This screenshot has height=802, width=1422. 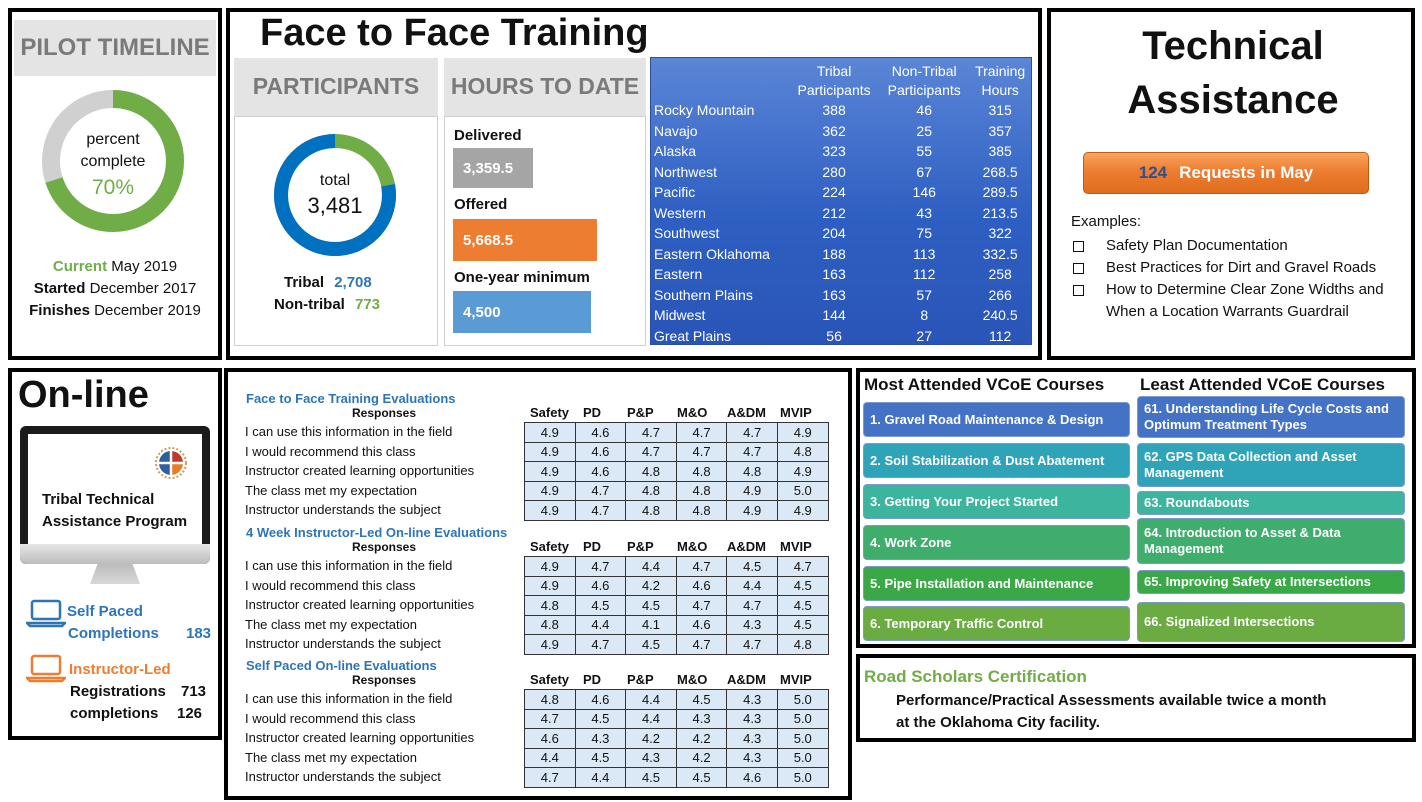 What do you see at coordinates (114, 713) in the screenshot?
I see `completions2-label: completions` at bounding box center [114, 713].